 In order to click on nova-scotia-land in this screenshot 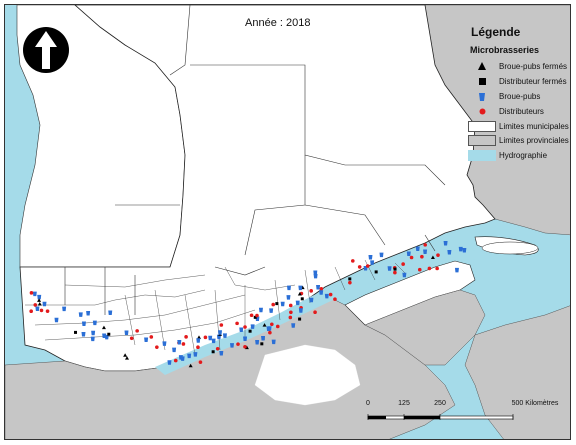, I will do `click(517, 372)`.